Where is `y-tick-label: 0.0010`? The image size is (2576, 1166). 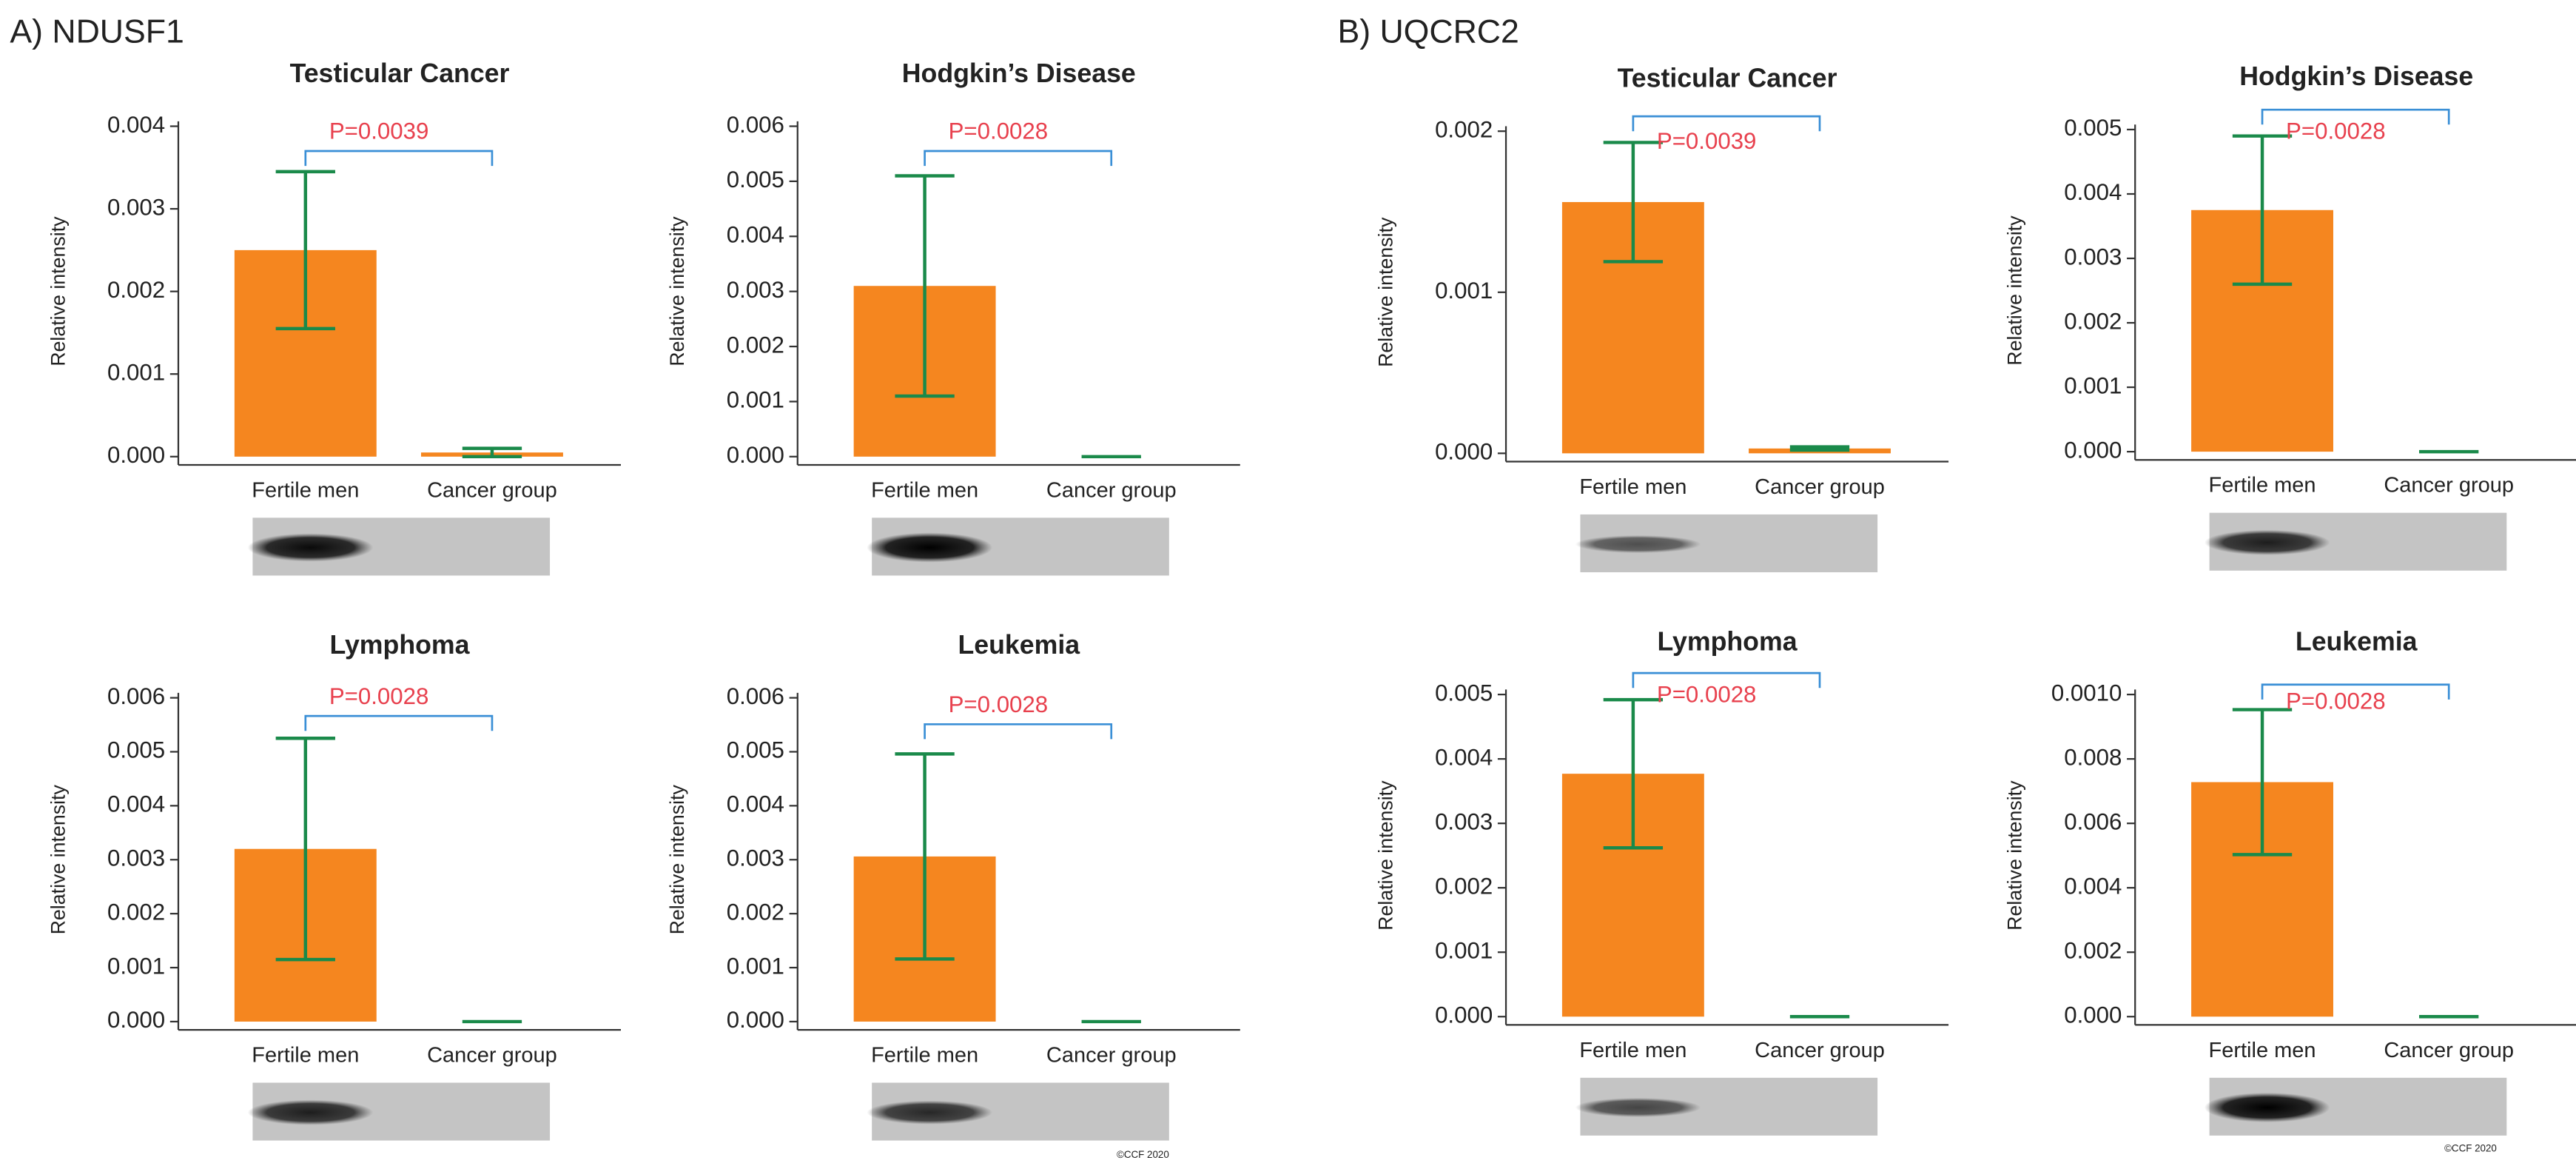
y-tick-label: 0.0010 is located at coordinates (2086, 693).